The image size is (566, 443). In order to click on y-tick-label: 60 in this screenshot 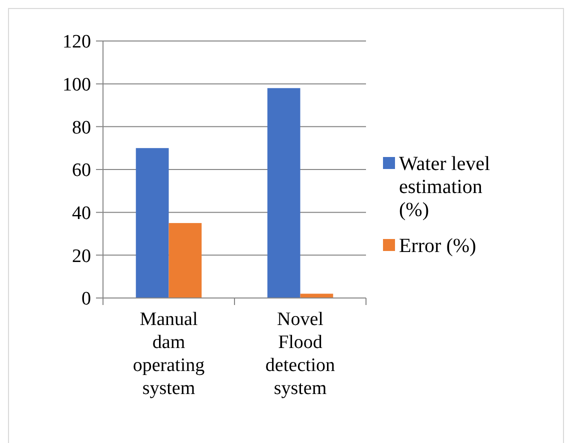, I will do `click(81, 171)`.